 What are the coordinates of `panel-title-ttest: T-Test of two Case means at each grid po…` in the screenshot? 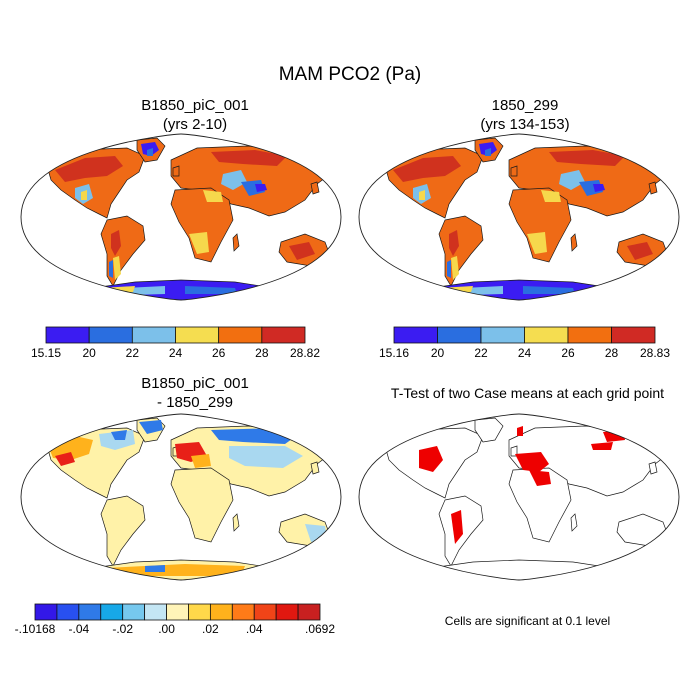 It's located at (527, 393).